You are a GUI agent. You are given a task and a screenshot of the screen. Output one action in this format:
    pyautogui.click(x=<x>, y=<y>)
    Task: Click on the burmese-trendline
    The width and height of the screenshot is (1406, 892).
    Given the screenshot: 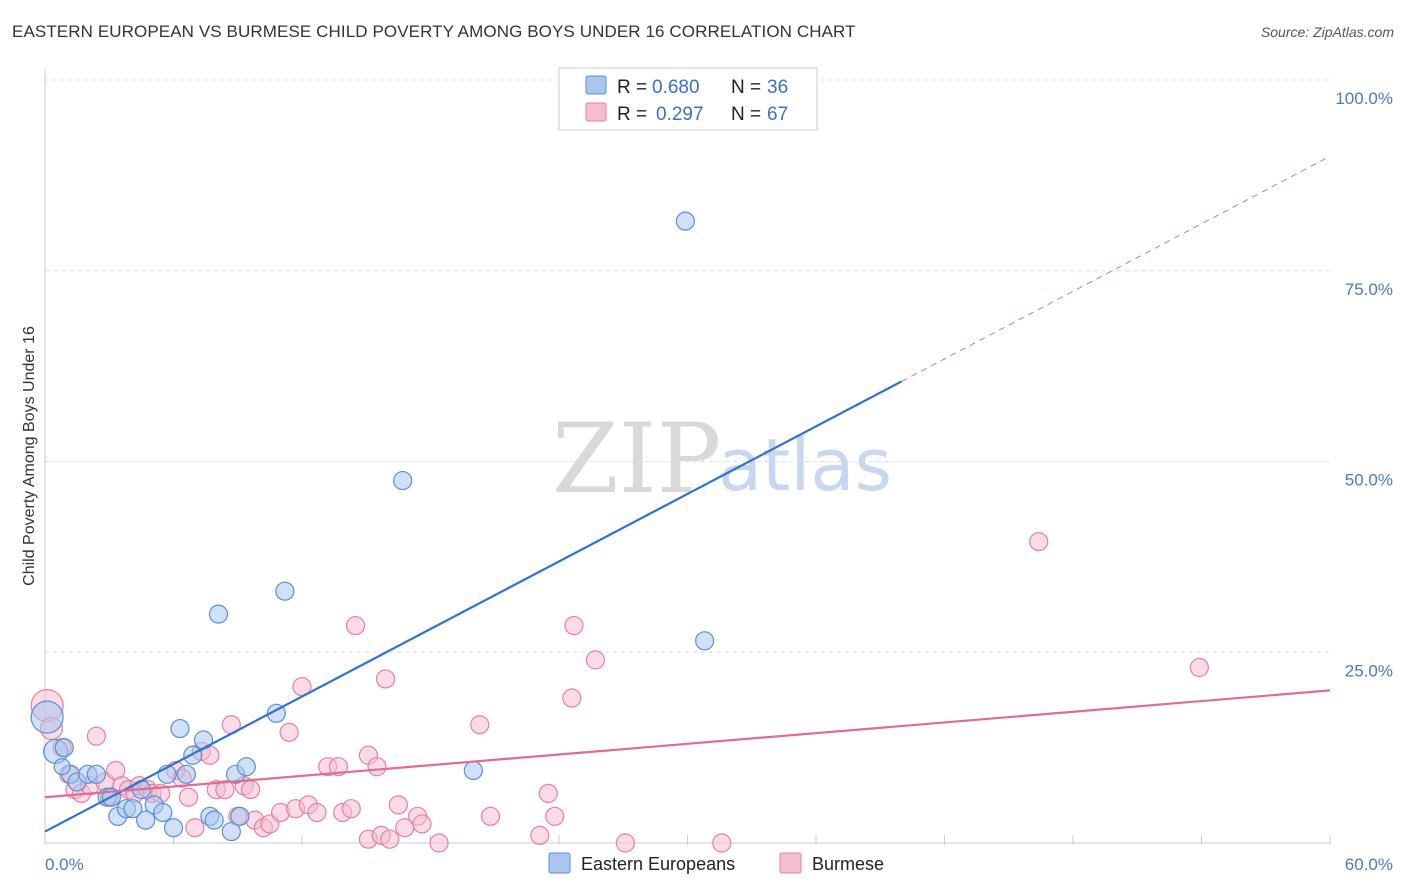 What is the action you would take?
    pyautogui.click(x=687, y=744)
    